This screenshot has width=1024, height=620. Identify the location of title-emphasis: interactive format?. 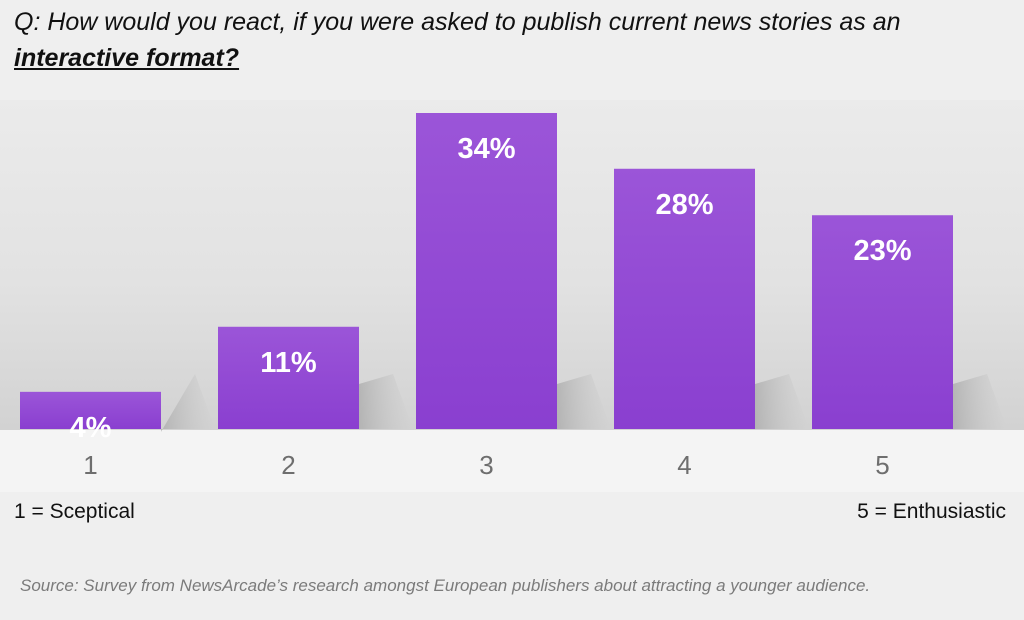
(127, 58).